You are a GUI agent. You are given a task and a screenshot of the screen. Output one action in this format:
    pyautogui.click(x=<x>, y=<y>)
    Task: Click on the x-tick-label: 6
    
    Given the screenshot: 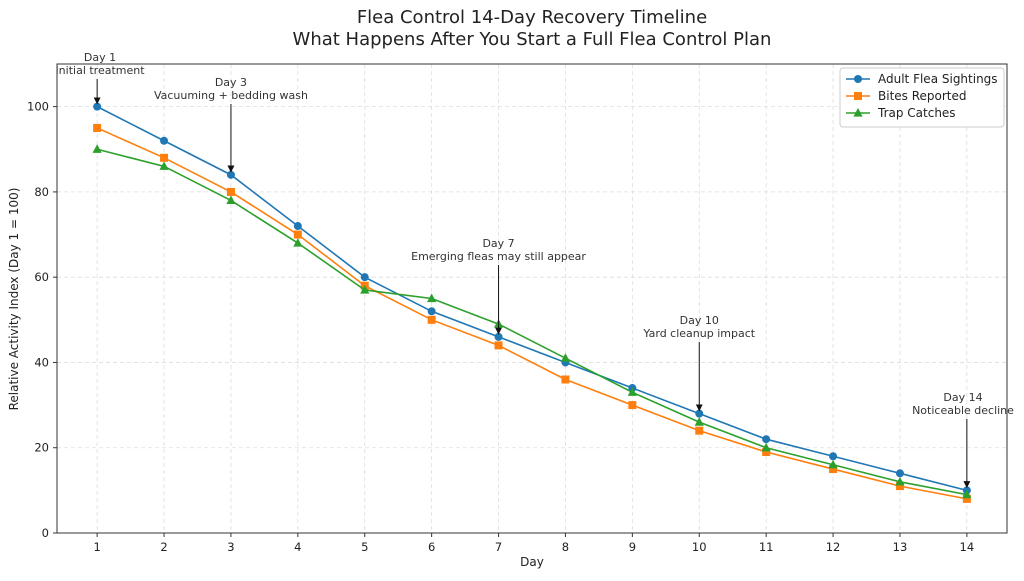 What is the action you would take?
    pyautogui.click(x=431, y=547)
    